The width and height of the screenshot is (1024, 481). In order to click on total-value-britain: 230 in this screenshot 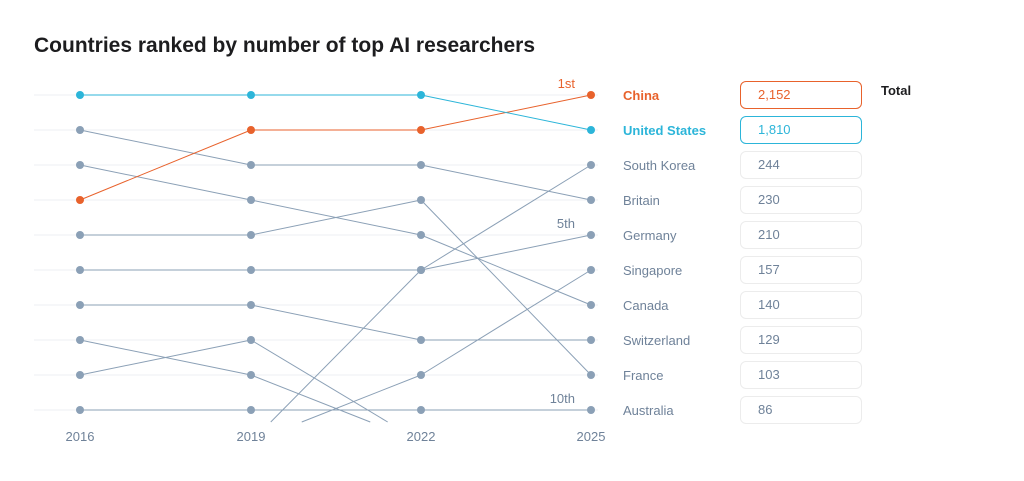, I will do `click(801, 200)`.